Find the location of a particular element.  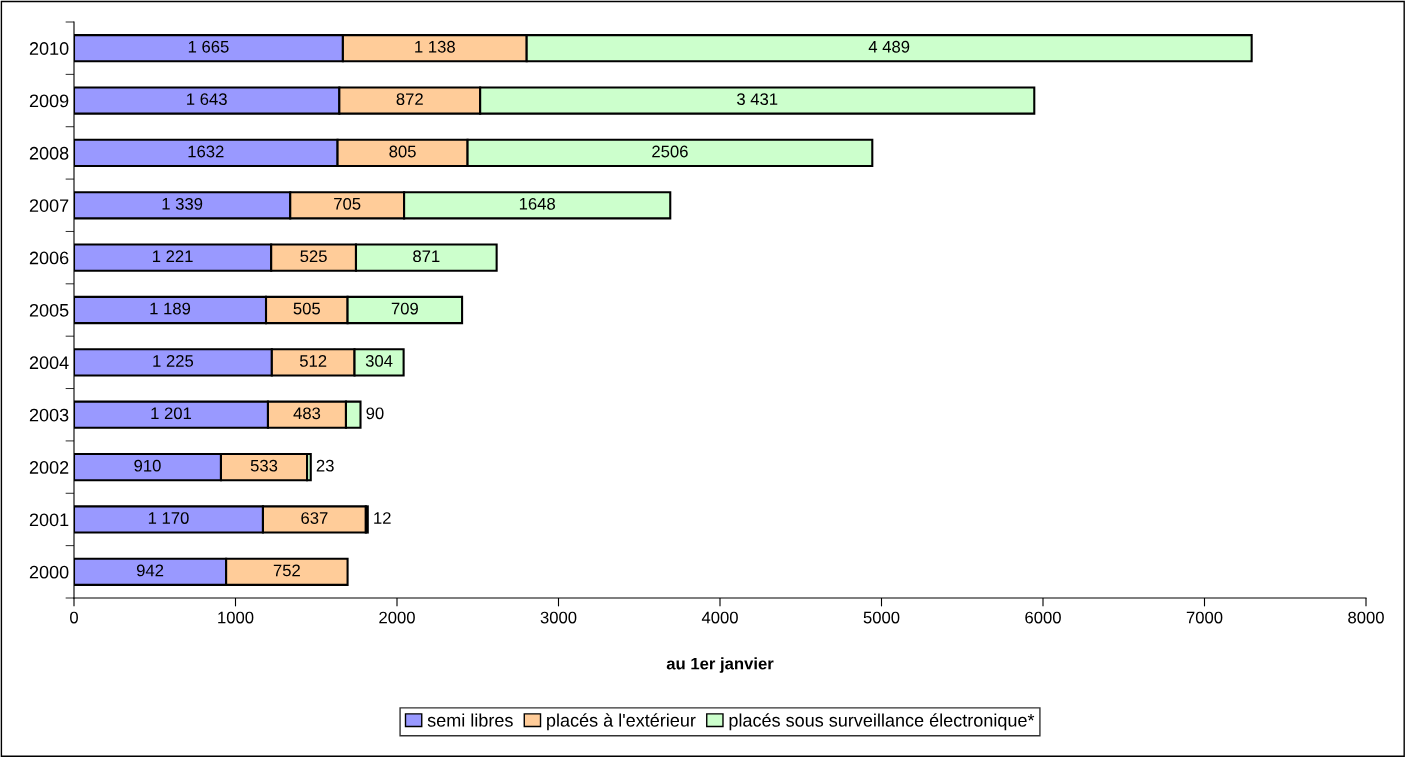

data-label: 1 170 is located at coordinates (168, 518).